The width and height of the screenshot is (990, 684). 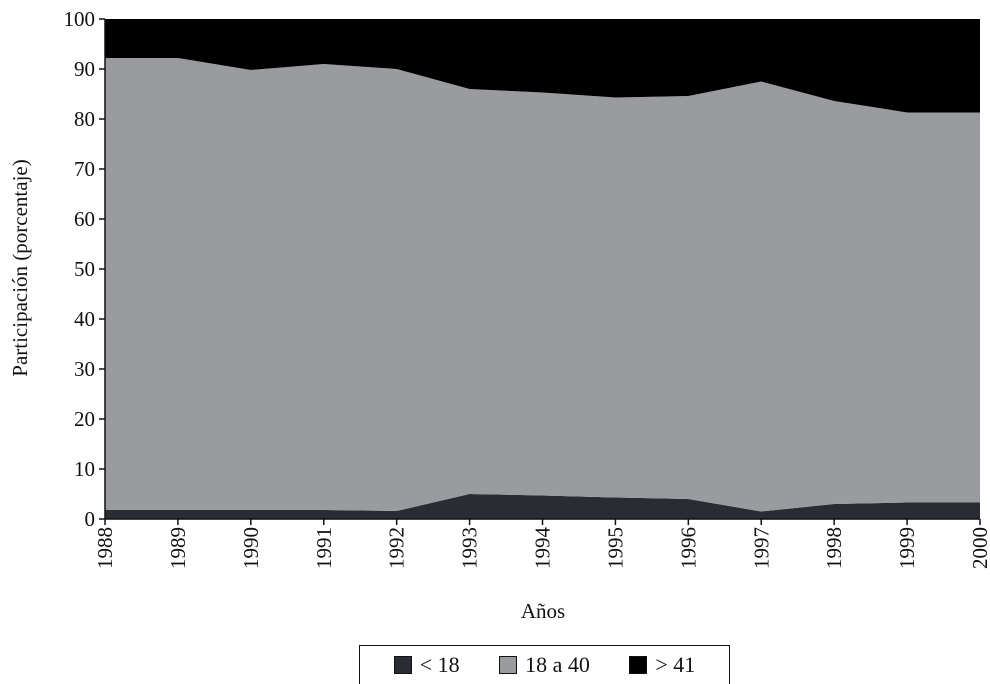 What do you see at coordinates (615, 548) in the screenshot?
I see `x-tick-label: 1995` at bounding box center [615, 548].